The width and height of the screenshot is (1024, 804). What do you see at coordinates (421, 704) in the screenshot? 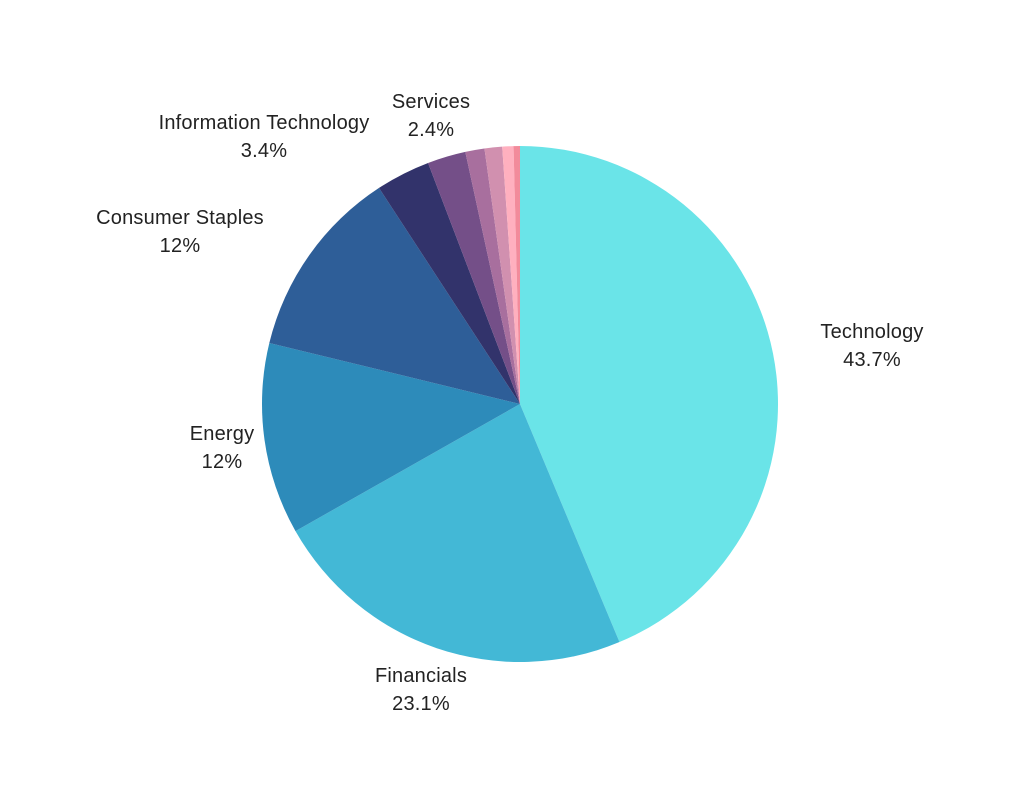
I see `label-financials-value: 23.1%` at bounding box center [421, 704].